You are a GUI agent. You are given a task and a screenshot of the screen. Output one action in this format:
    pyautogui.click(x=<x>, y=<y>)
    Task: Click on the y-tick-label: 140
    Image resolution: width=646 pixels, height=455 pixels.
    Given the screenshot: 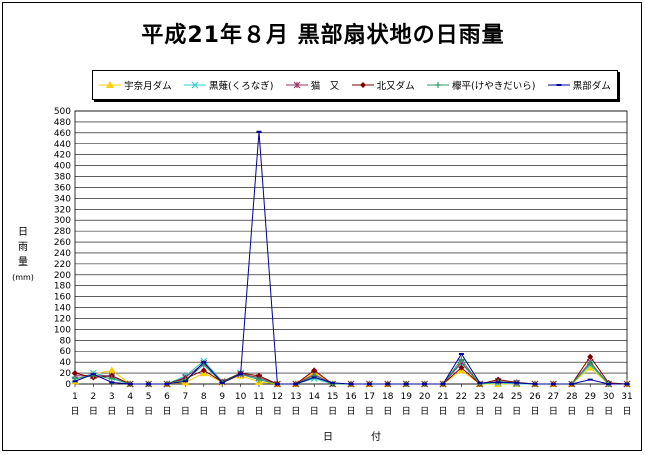 What is the action you would take?
    pyautogui.click(x=62, y=309)
    